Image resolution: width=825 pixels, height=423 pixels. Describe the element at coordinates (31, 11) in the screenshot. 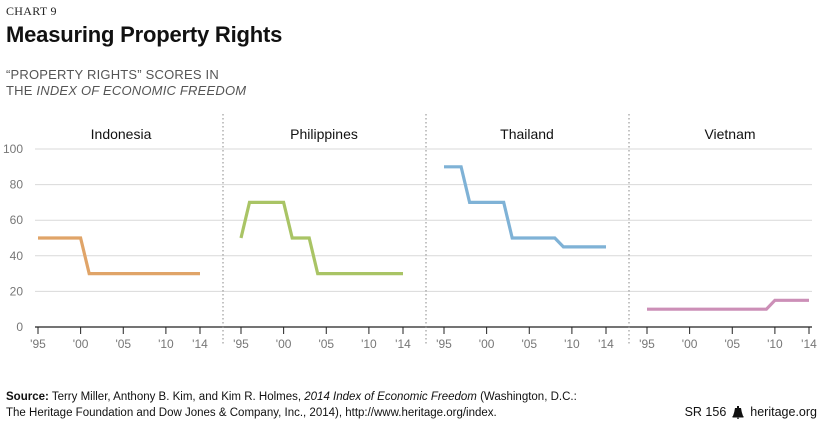

I see `chart-number: CHART 9` at that location.